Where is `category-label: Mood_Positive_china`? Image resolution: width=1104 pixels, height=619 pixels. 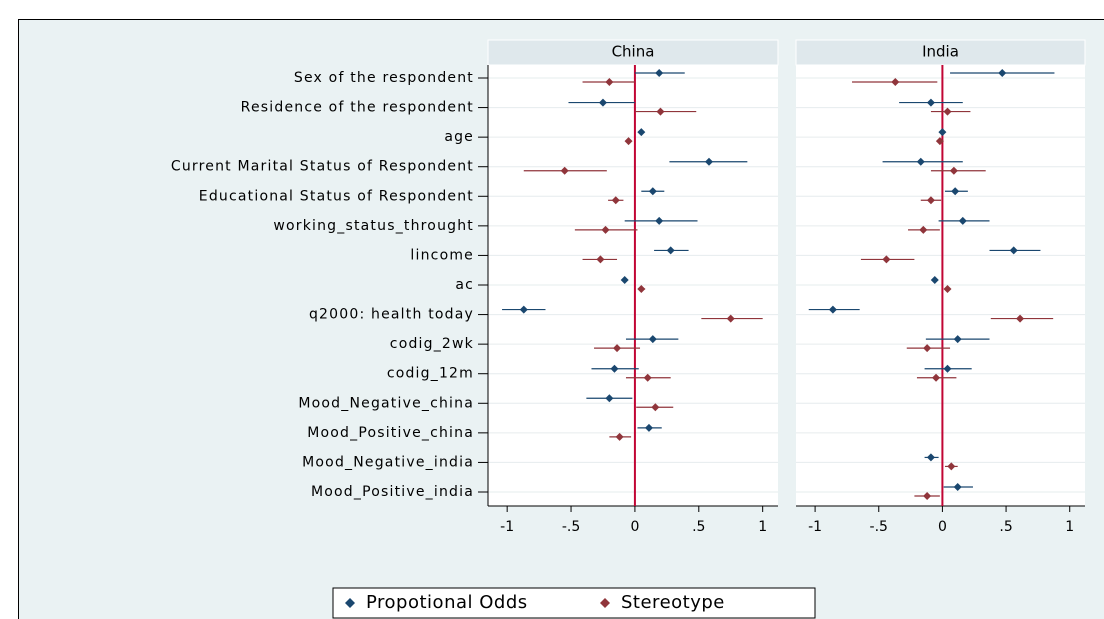
category-label: Mood_Positive_china is located at coordinates (390, 433).